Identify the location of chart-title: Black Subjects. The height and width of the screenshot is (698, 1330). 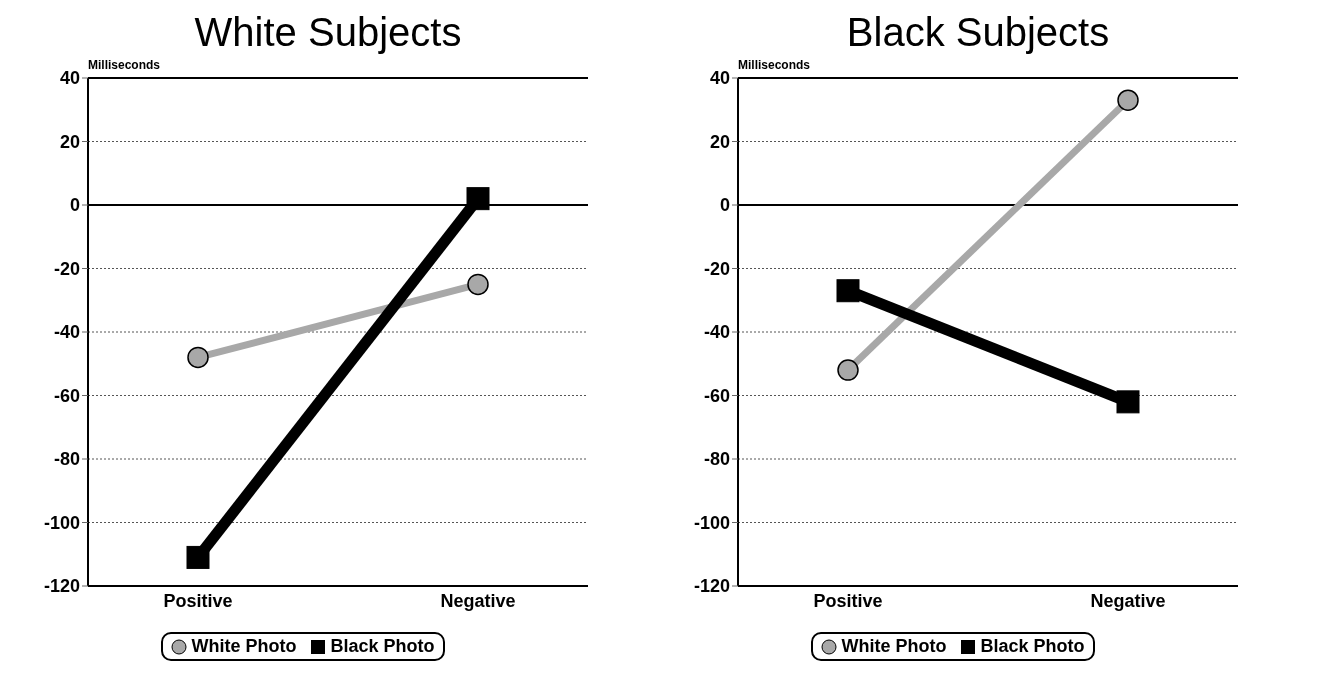
(978, 32).